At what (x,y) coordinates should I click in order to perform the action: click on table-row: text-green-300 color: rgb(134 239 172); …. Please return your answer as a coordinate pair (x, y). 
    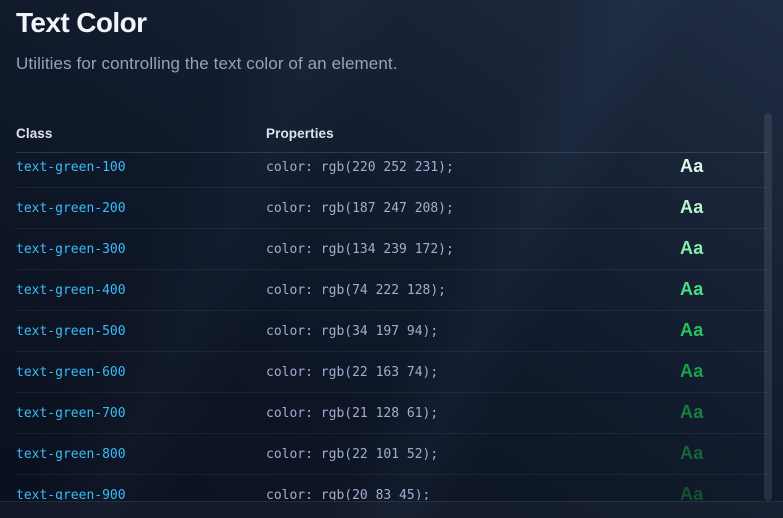
    Looking at the image, I should click on (391, 249).